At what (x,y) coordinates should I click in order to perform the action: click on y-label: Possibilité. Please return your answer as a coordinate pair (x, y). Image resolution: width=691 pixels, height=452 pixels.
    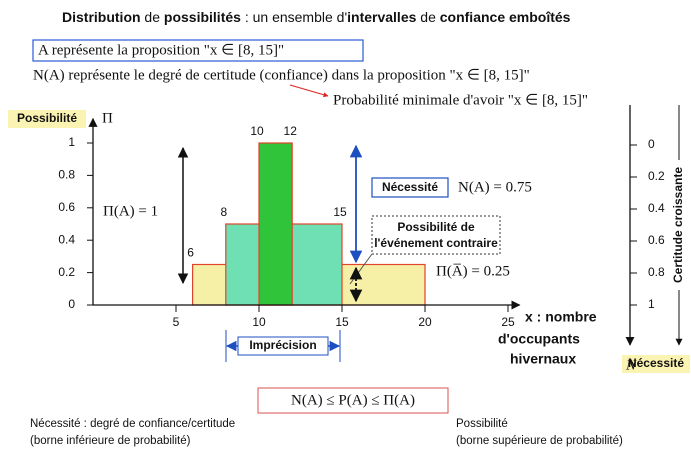
    Looking at the image, I should click on (47, 118).